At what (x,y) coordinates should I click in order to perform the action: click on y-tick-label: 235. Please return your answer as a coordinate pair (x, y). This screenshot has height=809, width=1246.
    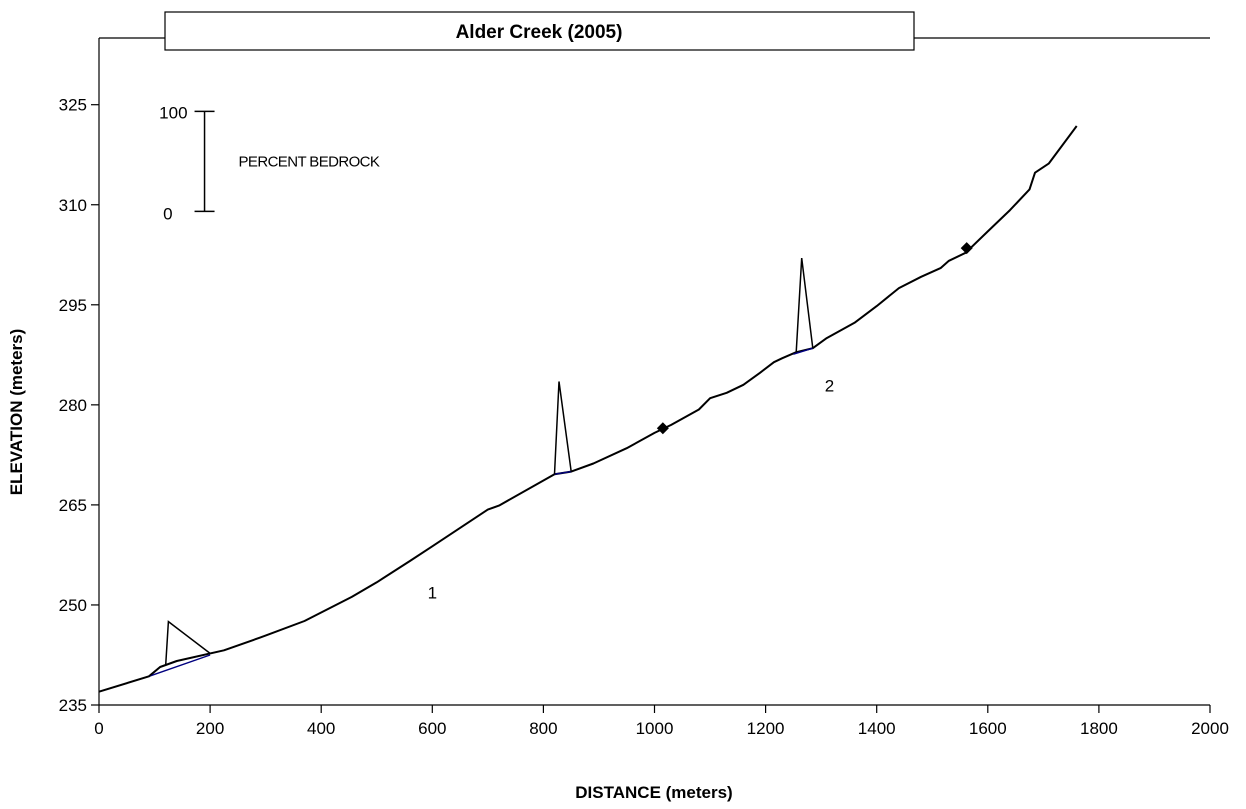
    Looking at the image, I should click on (73, 705).